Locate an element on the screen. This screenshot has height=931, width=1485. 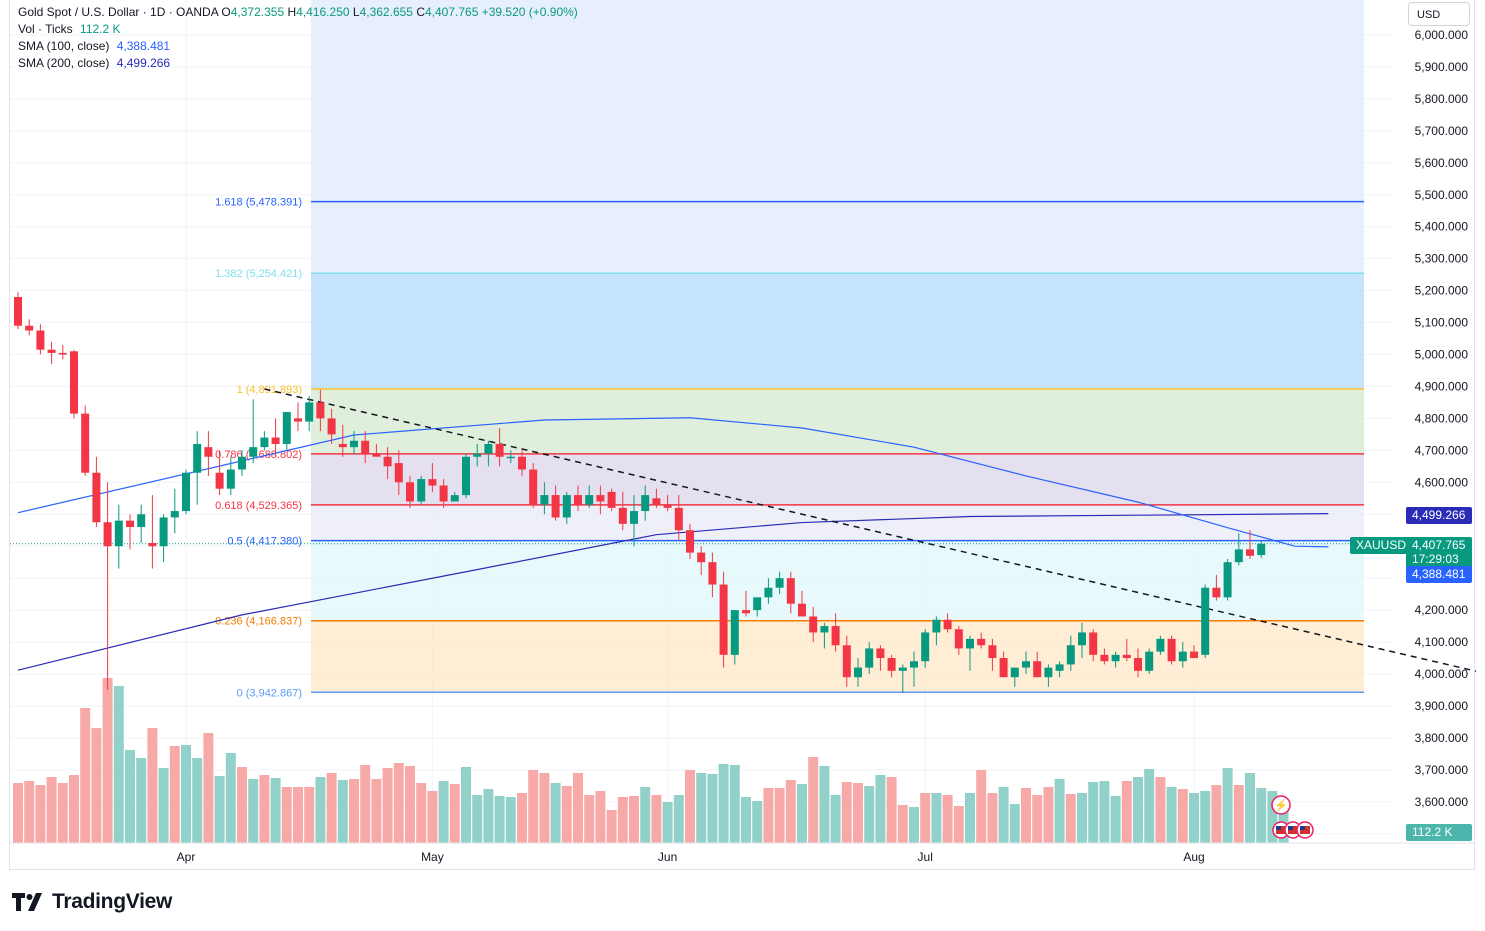
price-axis-label: 4,700.000 is located at coordinates (1442, 450).